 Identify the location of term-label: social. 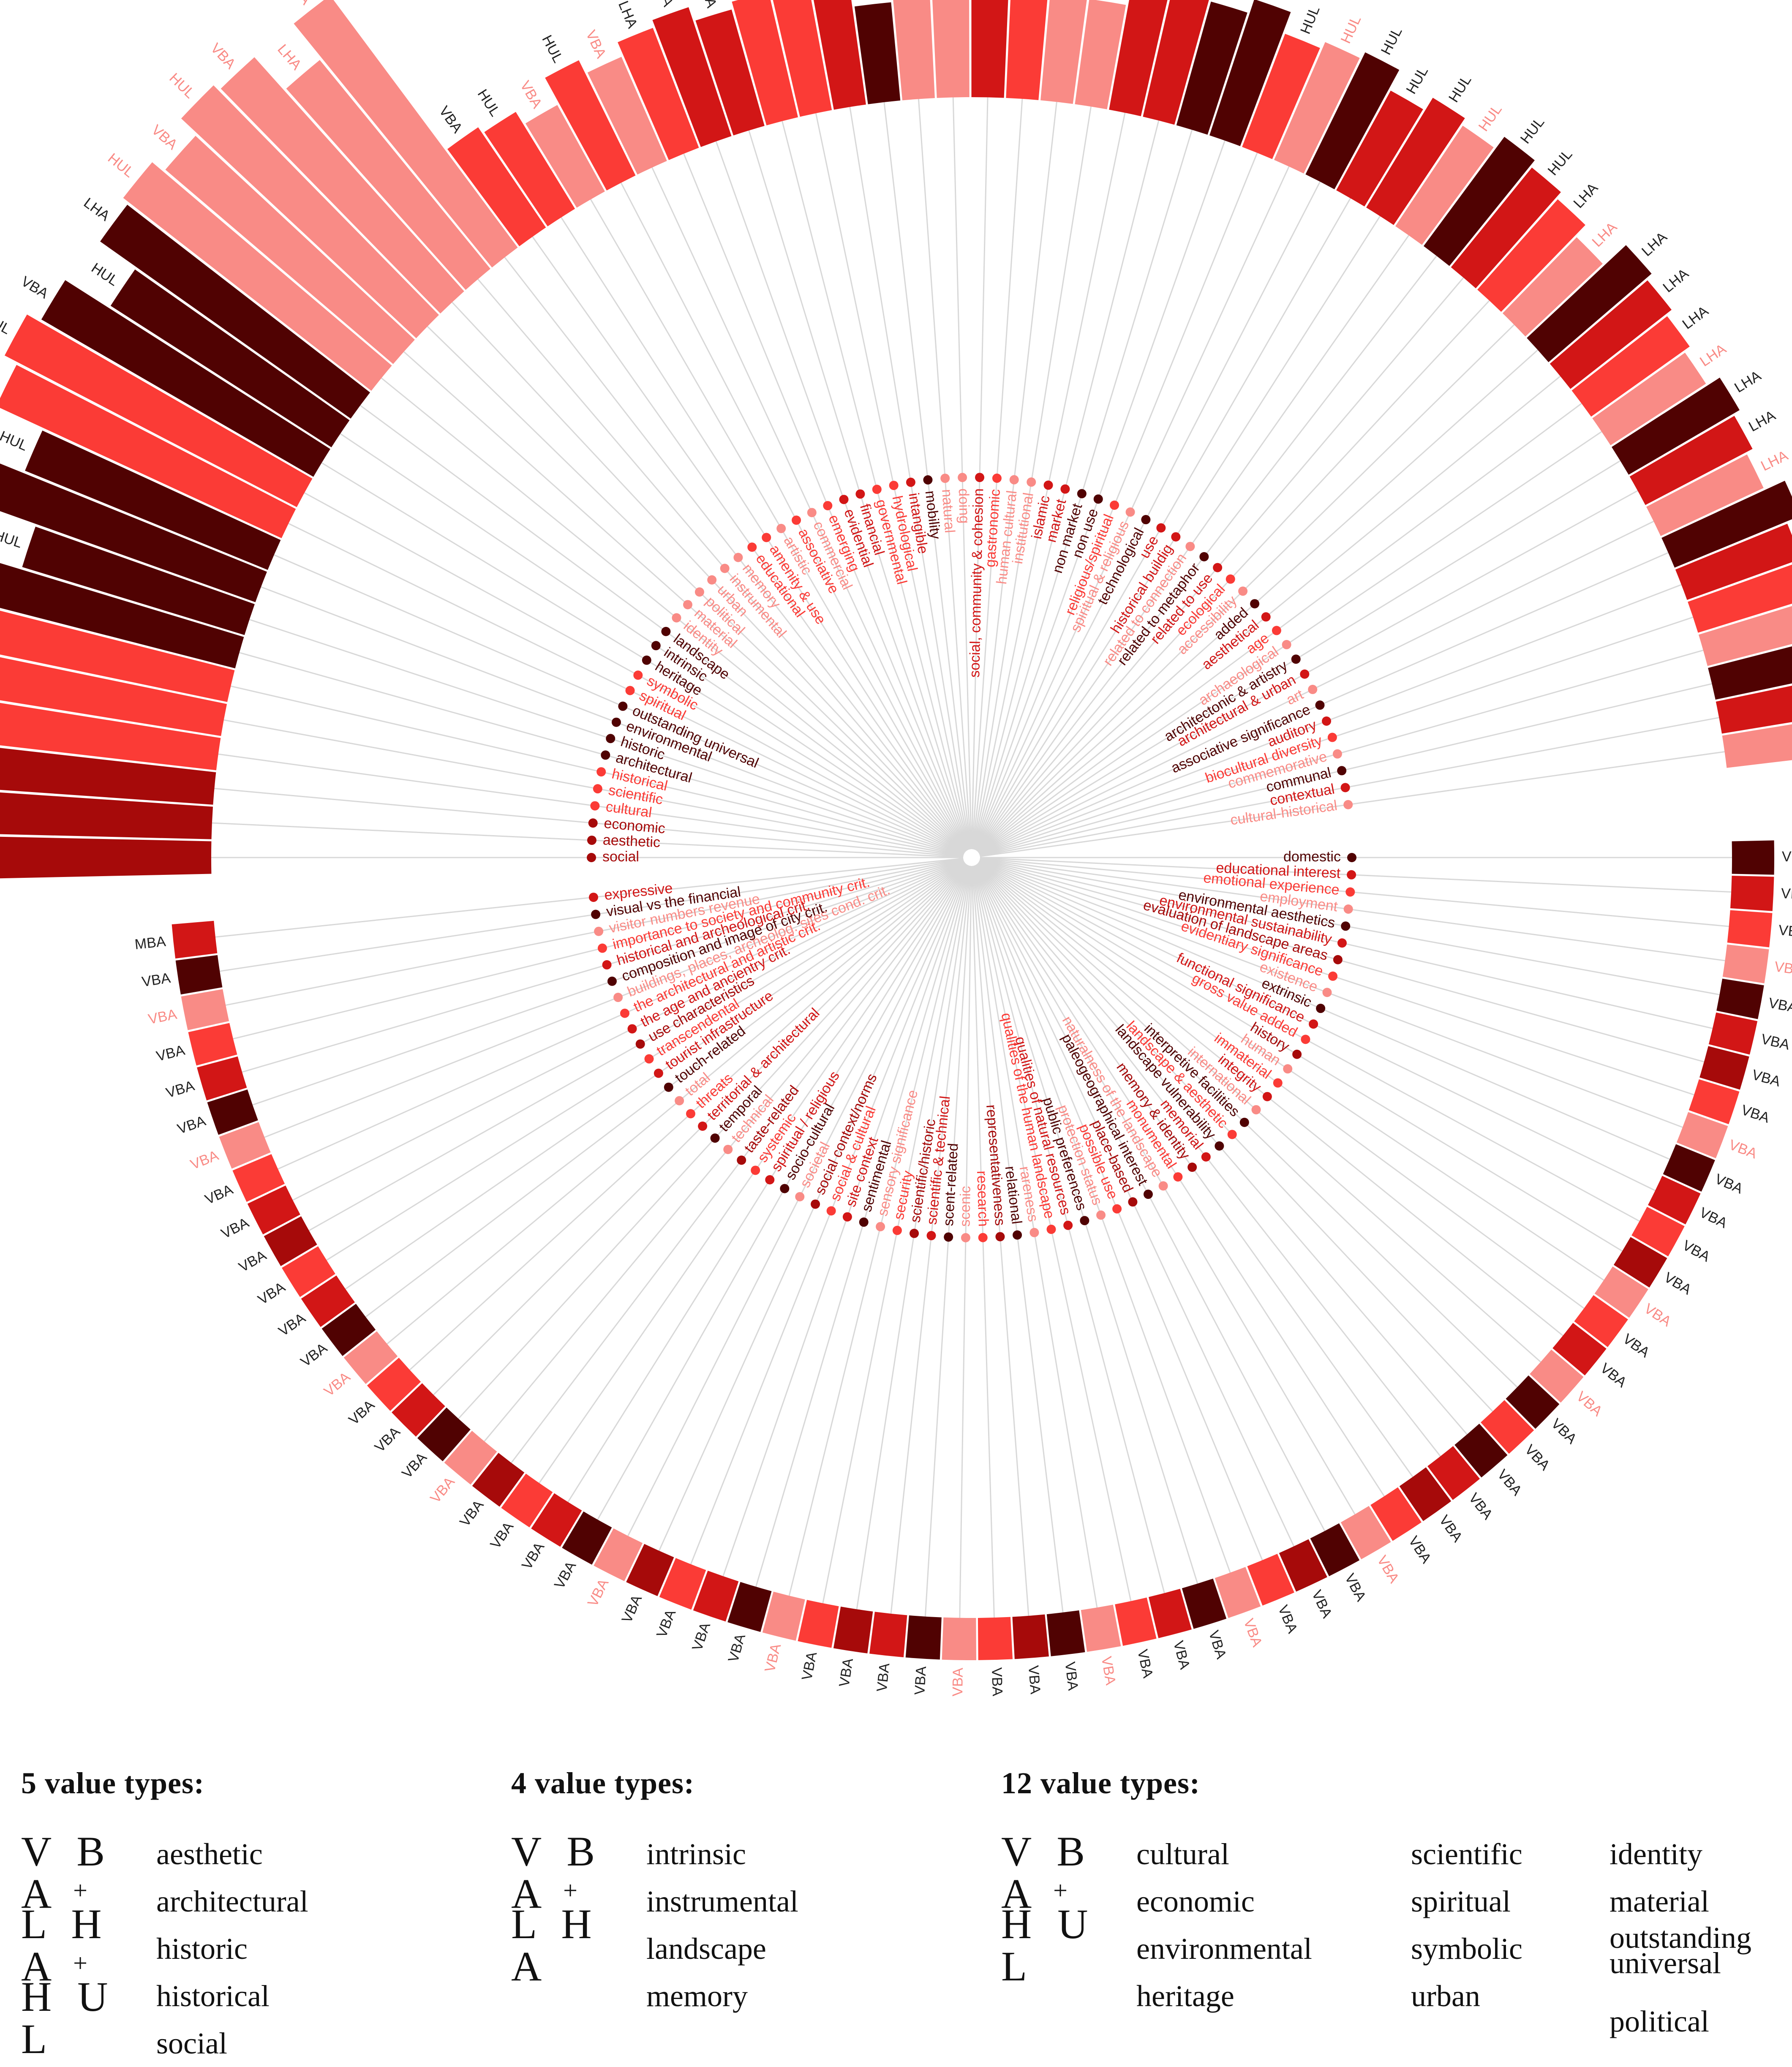
(620, 857).